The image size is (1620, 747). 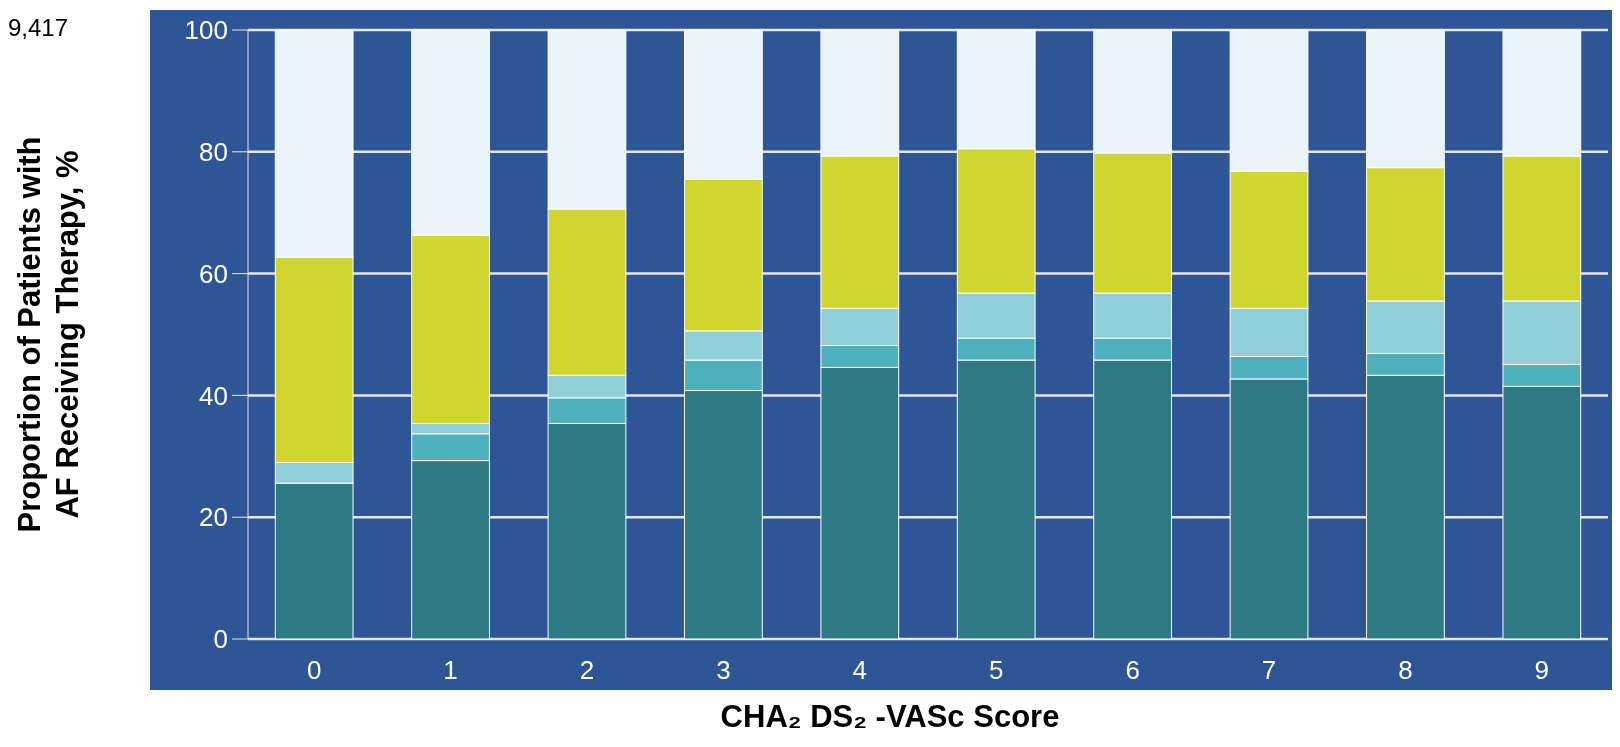 I want to click on x-tick-label: 3, so click(x=723, y=670).